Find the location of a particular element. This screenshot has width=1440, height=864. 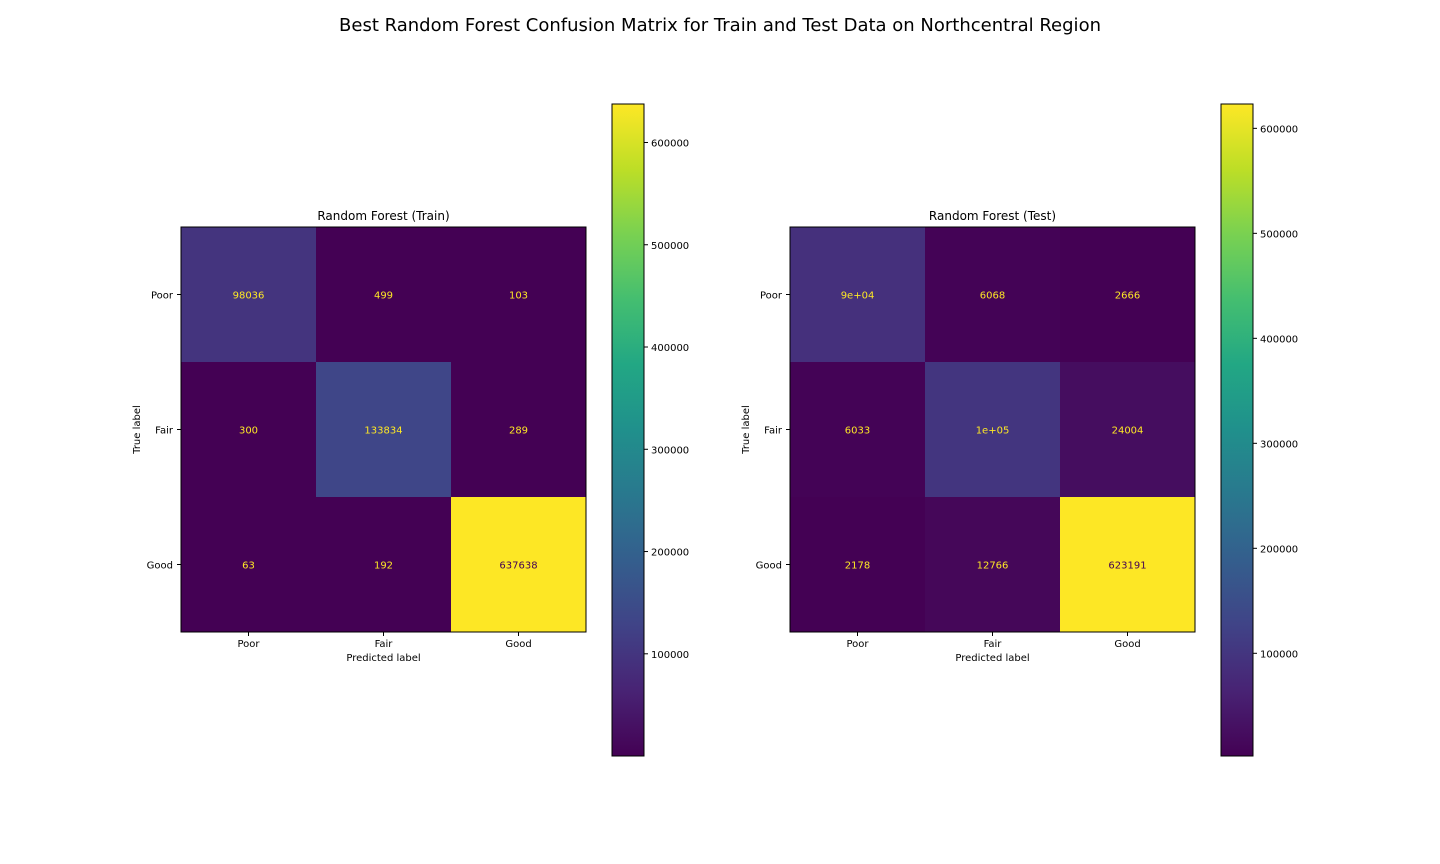

train-x-tick-label: Good is located at coordinates (518, 644).